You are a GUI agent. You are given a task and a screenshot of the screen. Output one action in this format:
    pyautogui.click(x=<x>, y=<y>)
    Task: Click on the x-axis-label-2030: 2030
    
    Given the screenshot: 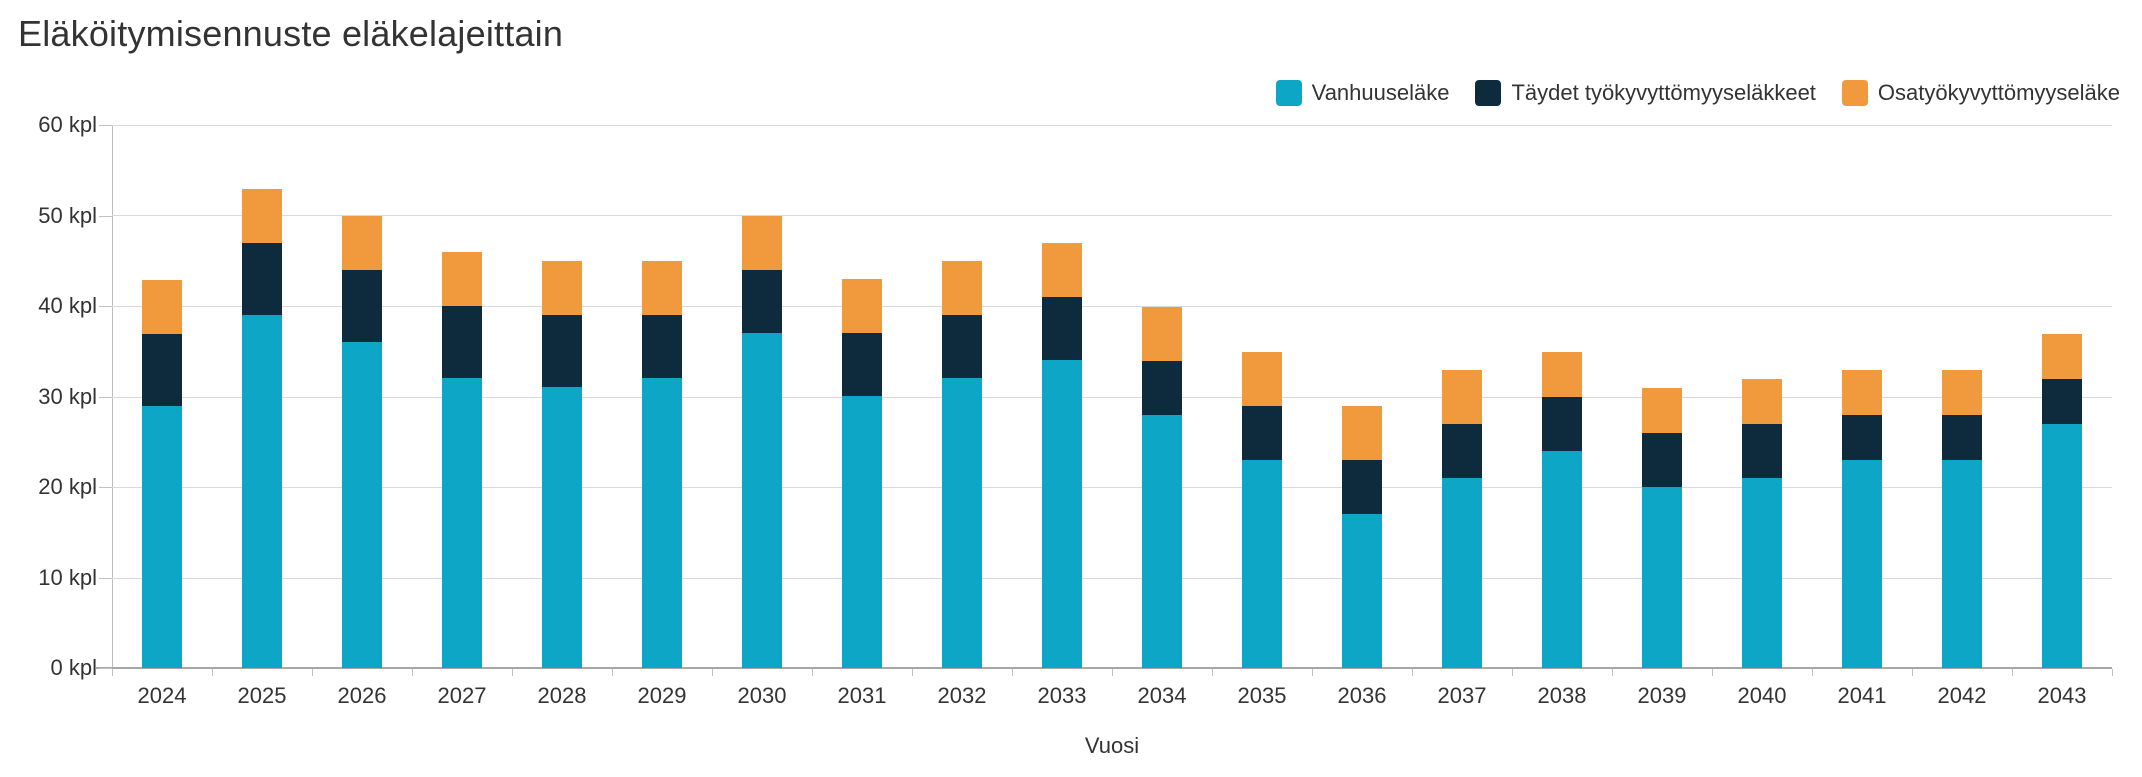 What is the action you would take?
    pyautogui.click(x=762, y=695)
    